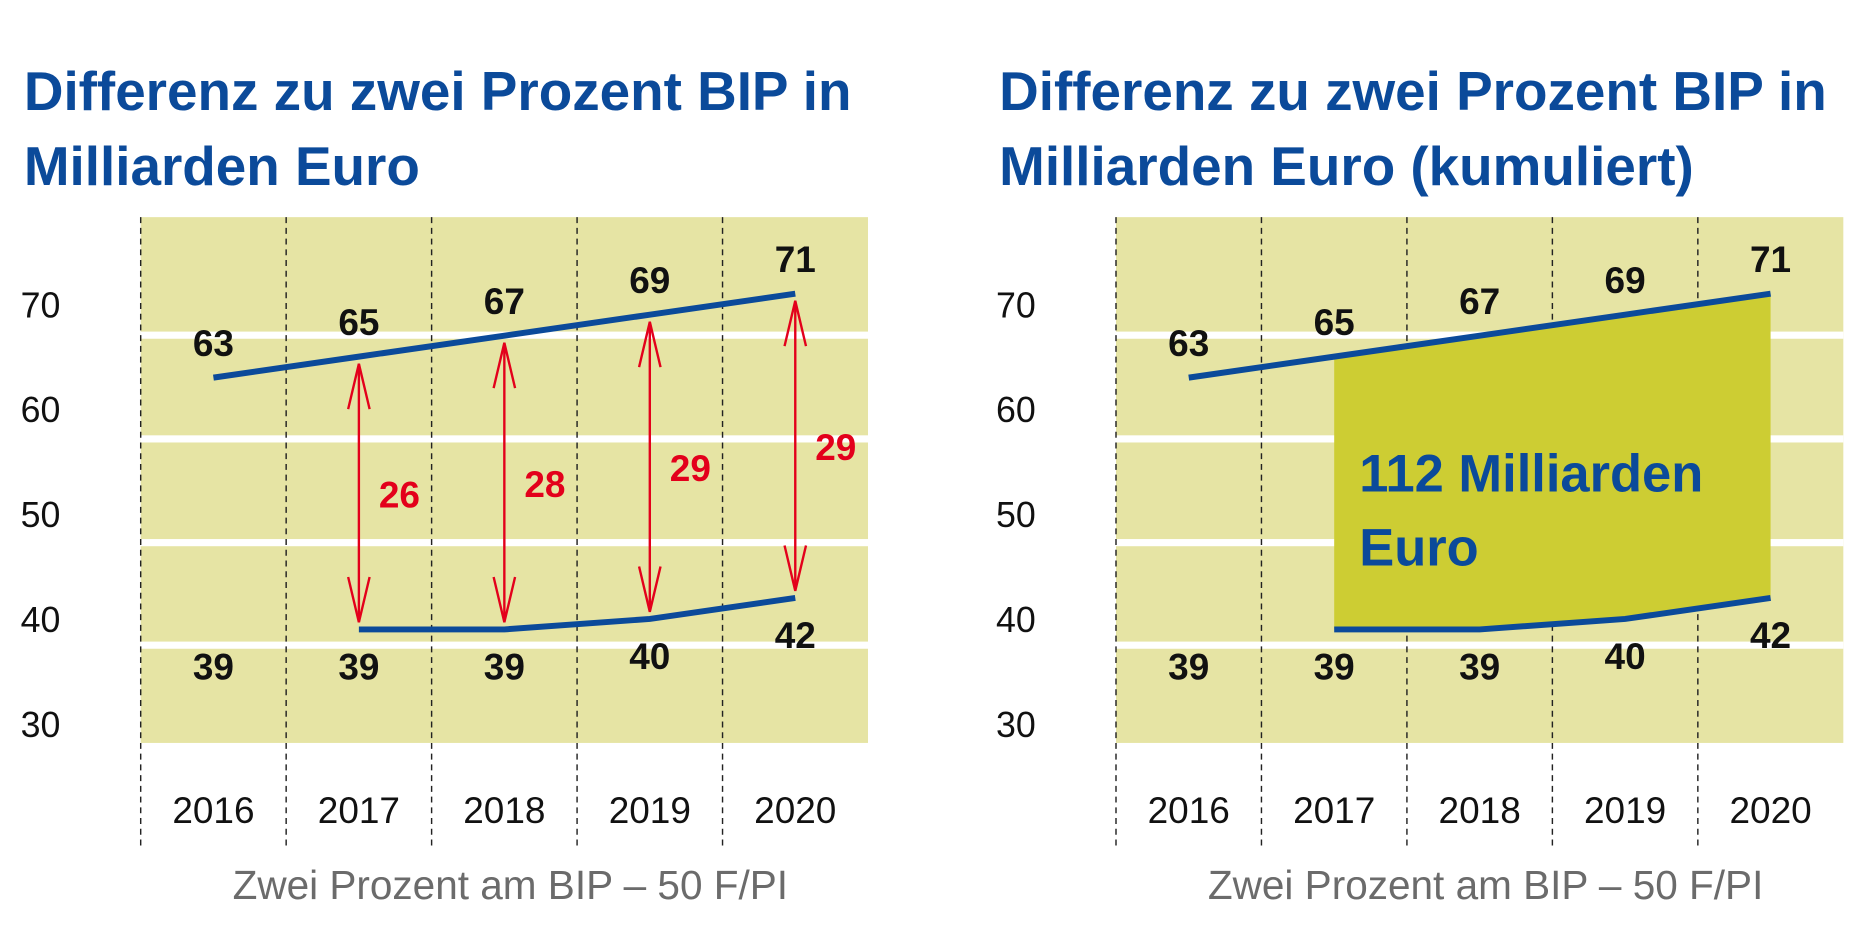 The image size is (1860, 941). I want to click on chart-title-line: Milliarden Euro (kumuliert), so click(1346, 166).